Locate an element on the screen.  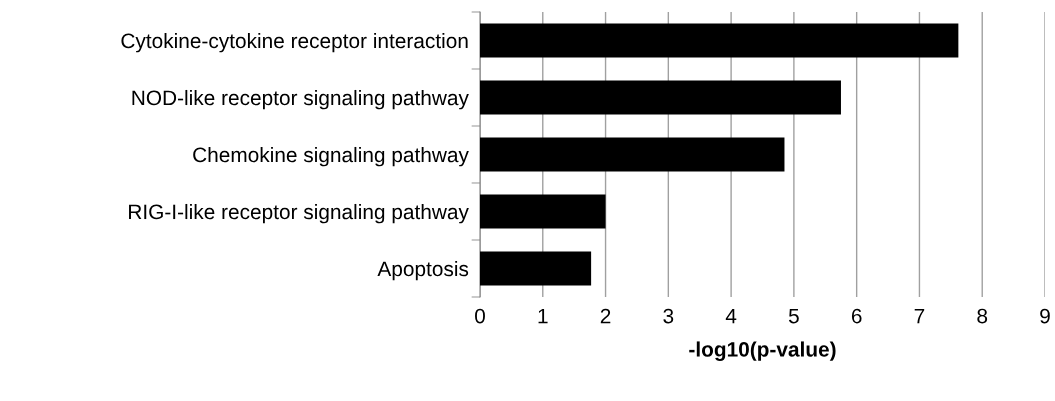
y-tick-label: Cytokine-cytokine receptor interaction is located at coordinates (294, 42).